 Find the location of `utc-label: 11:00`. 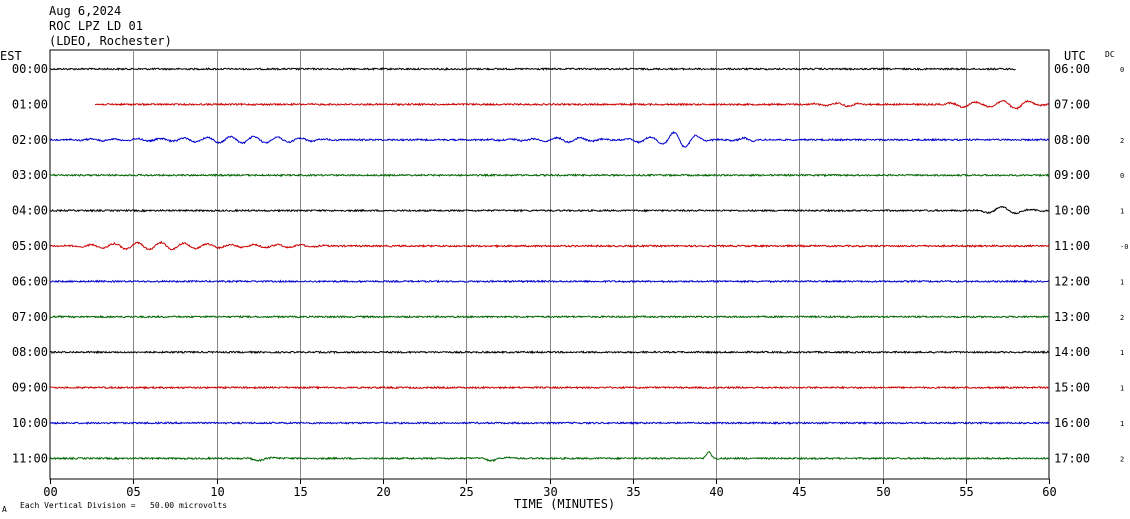

utc-label: 11:00 is located at coordinates (1072, 246).